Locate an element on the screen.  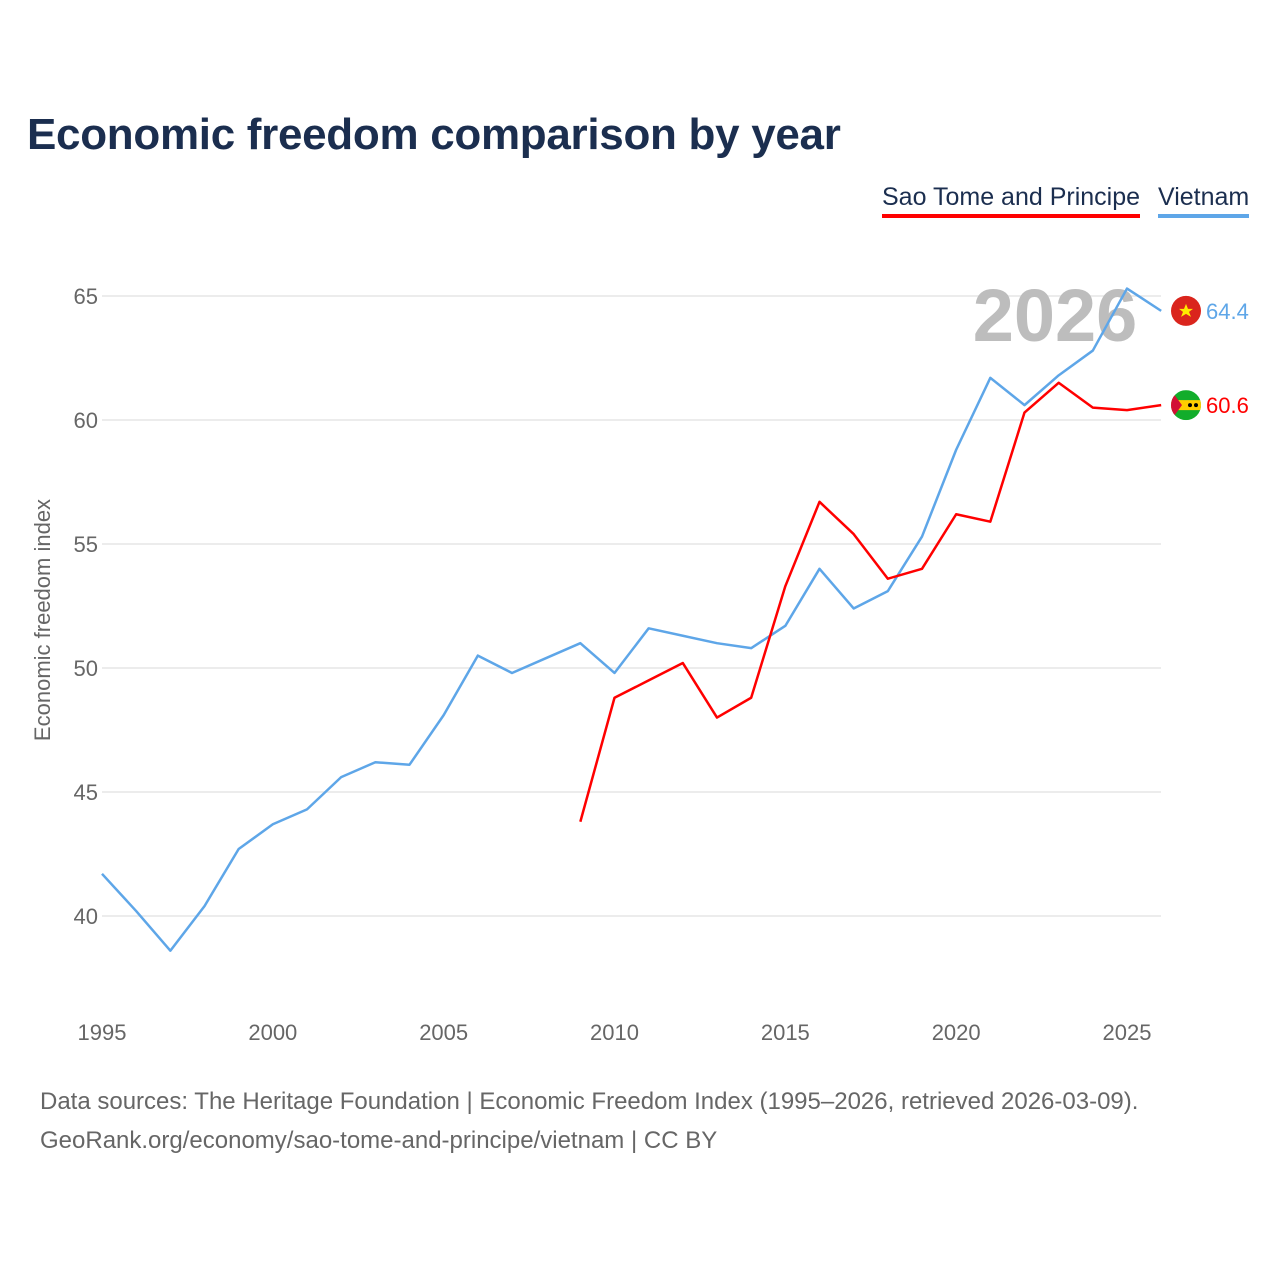
y-tick-label: 60 is located at coordinates (86, 420).